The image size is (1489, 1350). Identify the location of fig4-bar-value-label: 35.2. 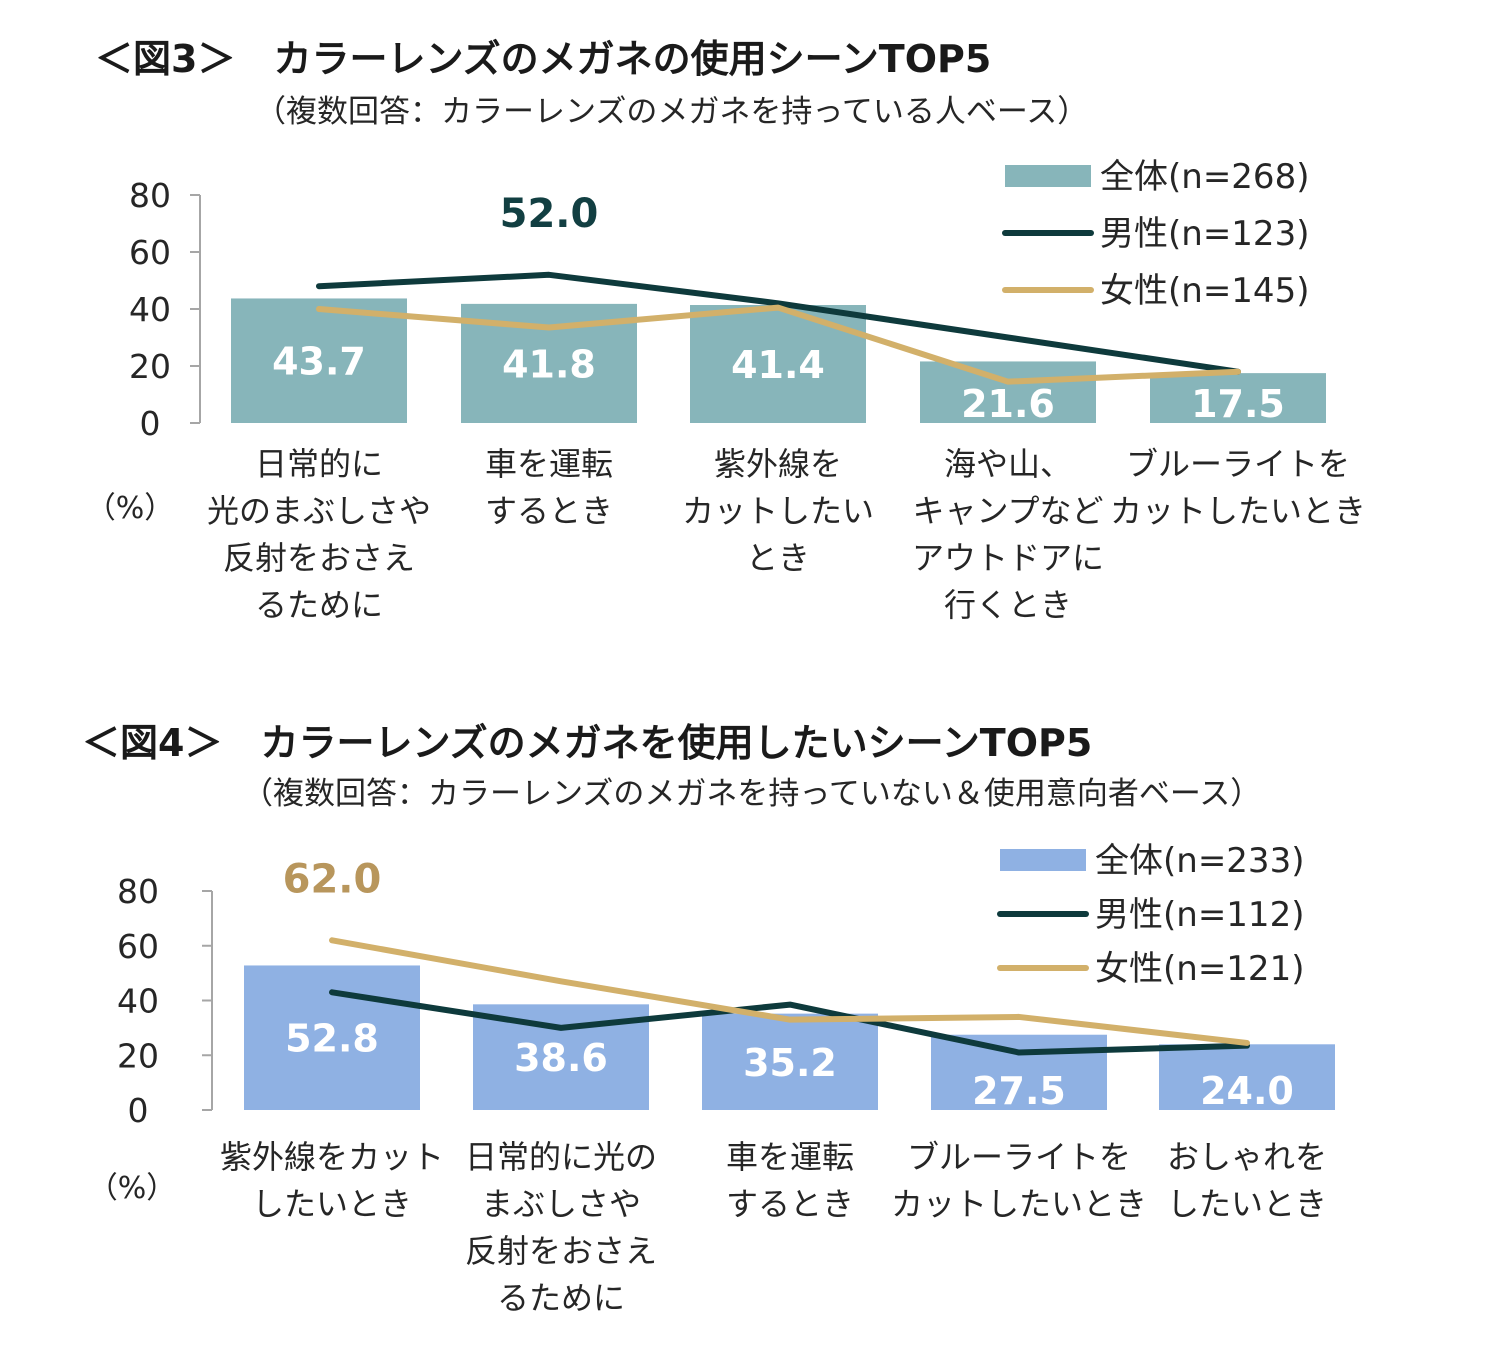
(790, 1063).